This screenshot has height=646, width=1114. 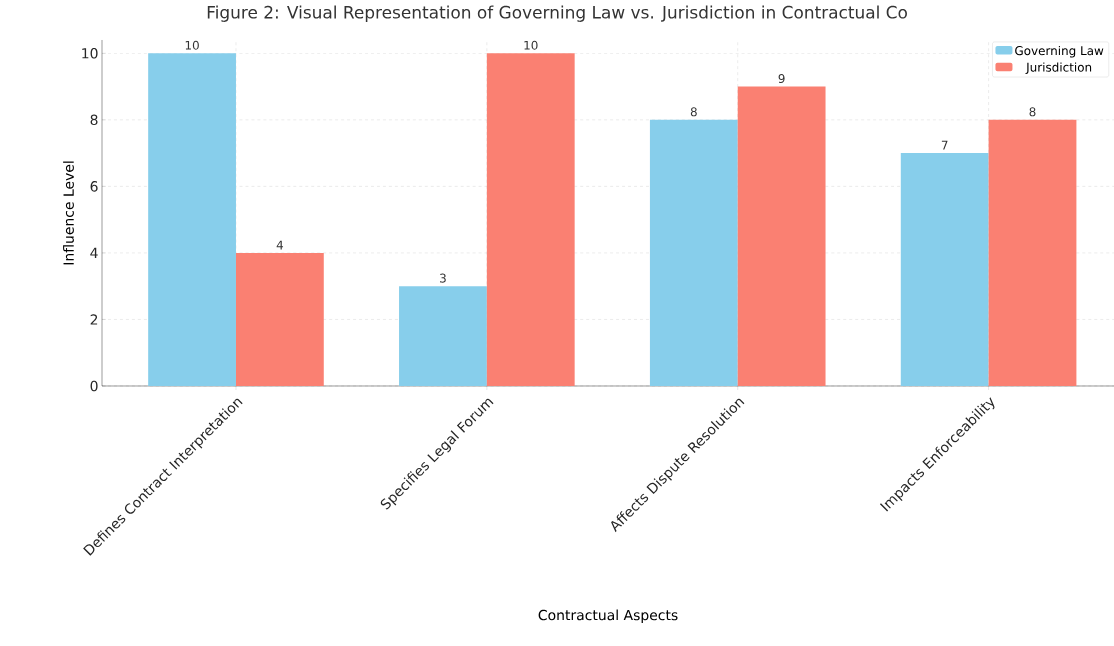 I want to click on y-tick-label: 6, so click(x=94, y=186).